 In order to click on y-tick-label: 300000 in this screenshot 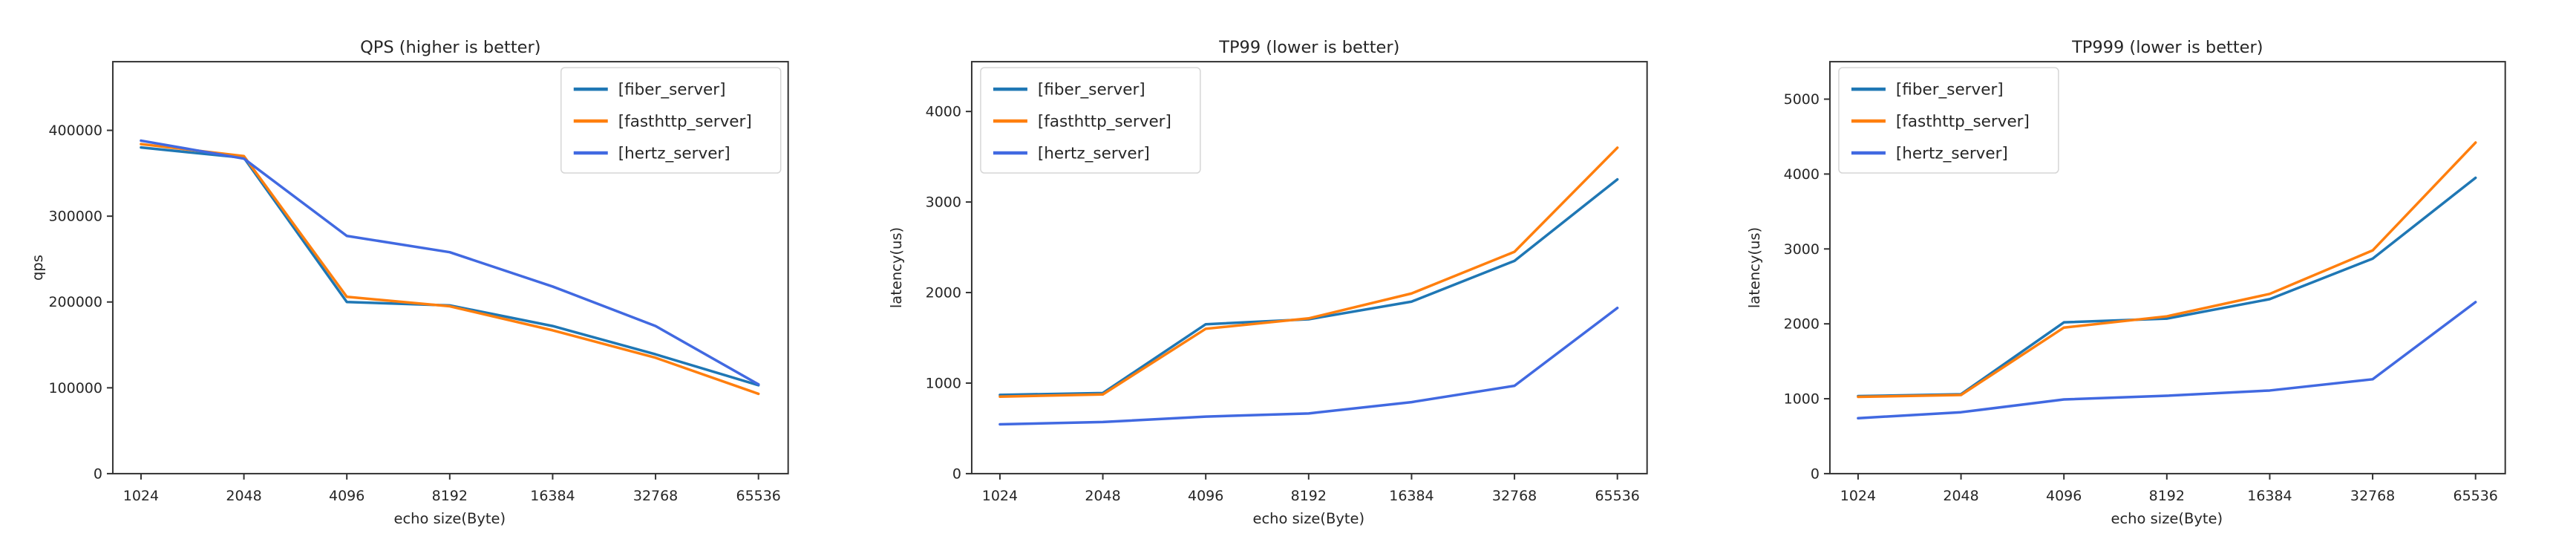, I will do `click(75, 217)`.